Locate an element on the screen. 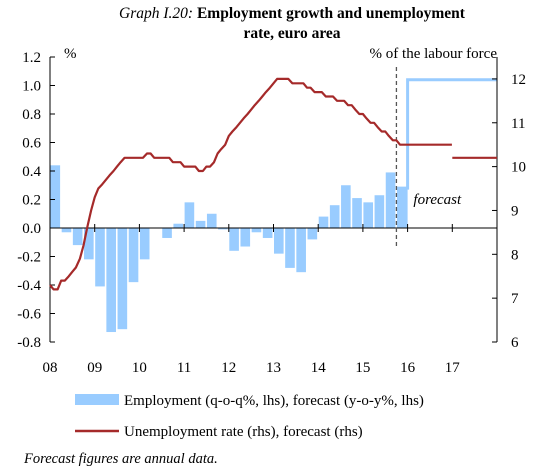 The image size is (550, 470). forecast-label: forecast is located at coordinates (437, 200).